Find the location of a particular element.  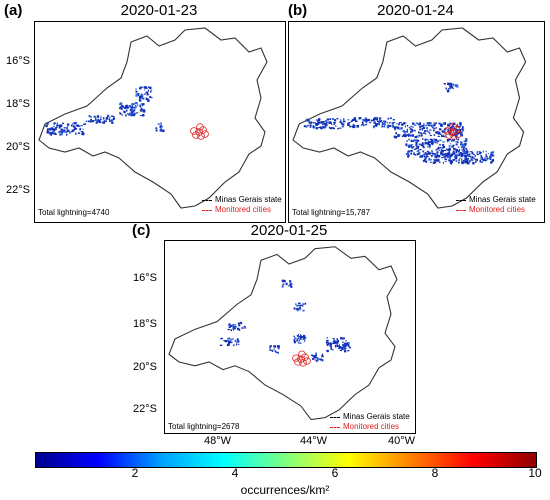

panel-c-date: 2020-01-25 is located at coordinates (289, 230).